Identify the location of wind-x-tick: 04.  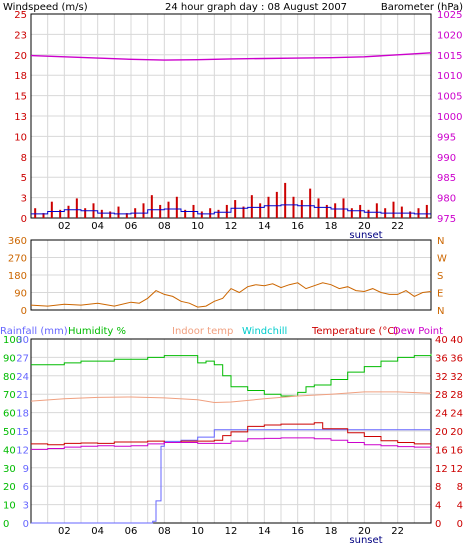
(97, 226).